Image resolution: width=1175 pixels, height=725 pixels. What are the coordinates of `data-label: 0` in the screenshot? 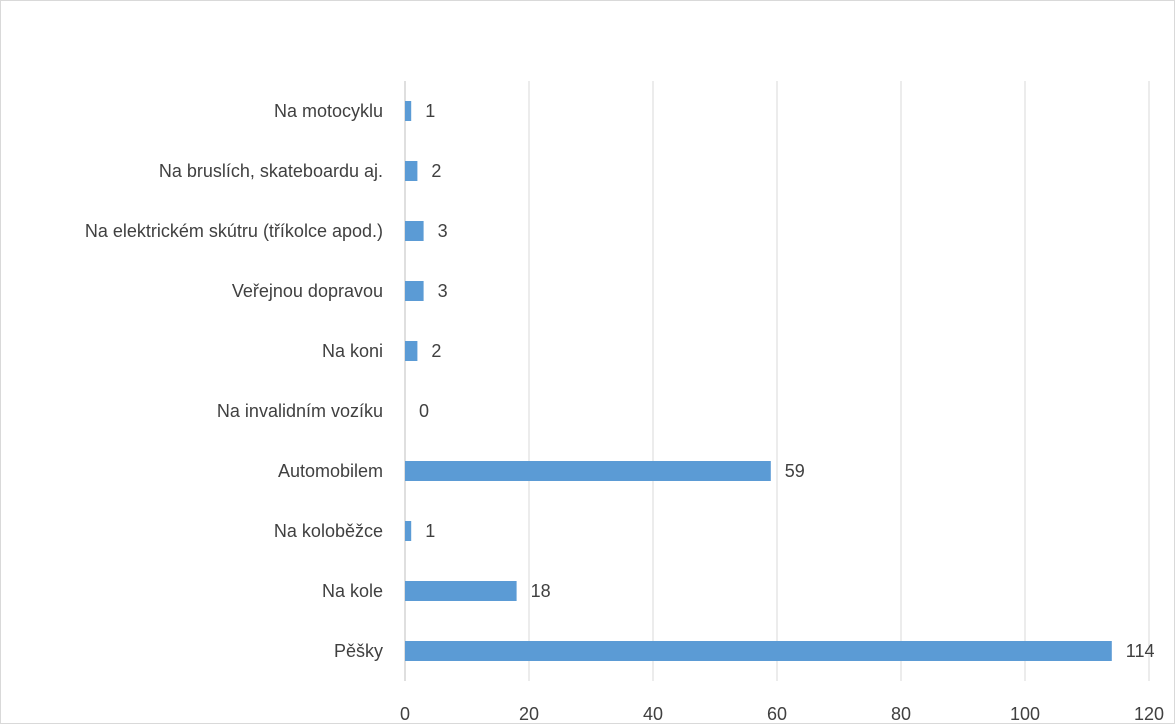 It's located at (424, 411).